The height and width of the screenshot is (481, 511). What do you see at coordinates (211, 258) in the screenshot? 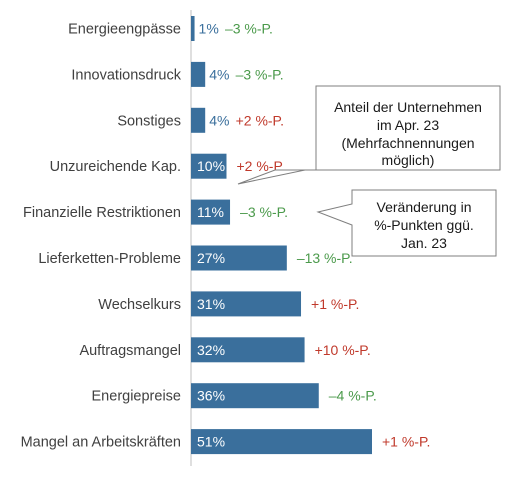
I see `value-label: 27%` at bounding box center [211, 258].